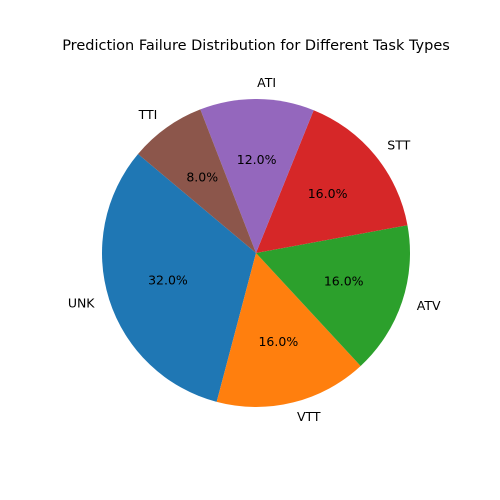 This screenshot has width=500, height=500. I want to click on slice-label-unk: UNK, so click(81, 303).